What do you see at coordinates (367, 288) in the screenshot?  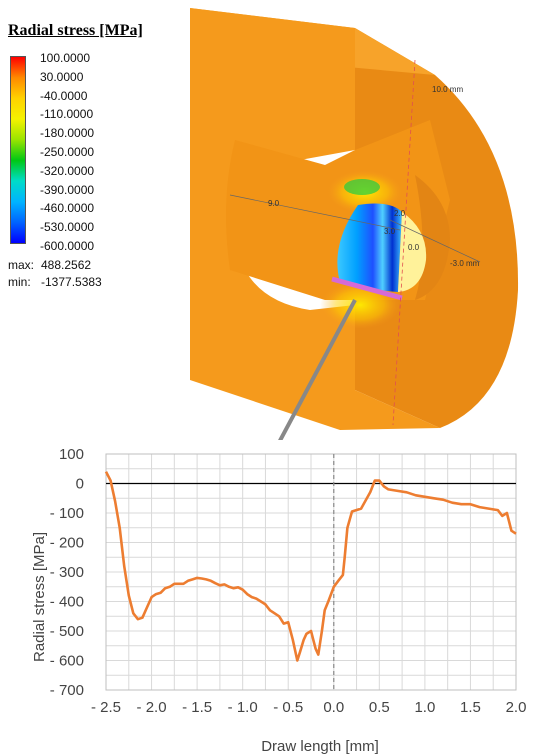 I see `measure-path-marker` at bounding box center [367, 288].